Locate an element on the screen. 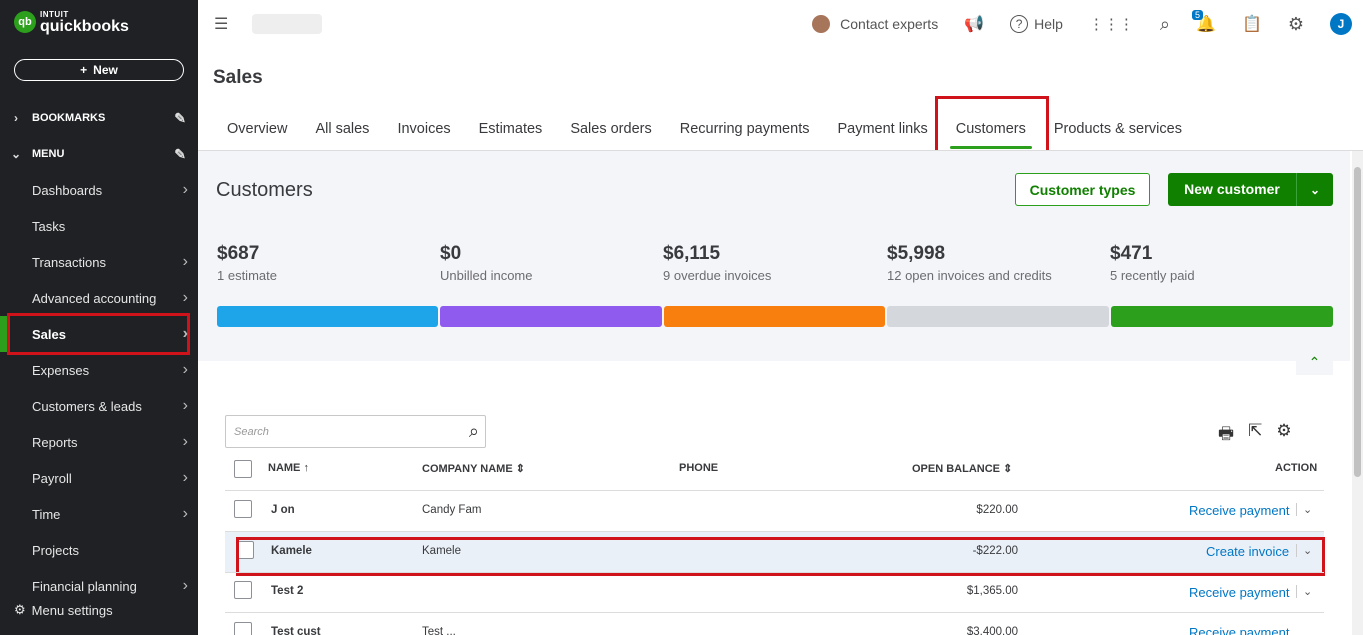  sidebar-item-projects: Projects is located at coordinates (99, 550).